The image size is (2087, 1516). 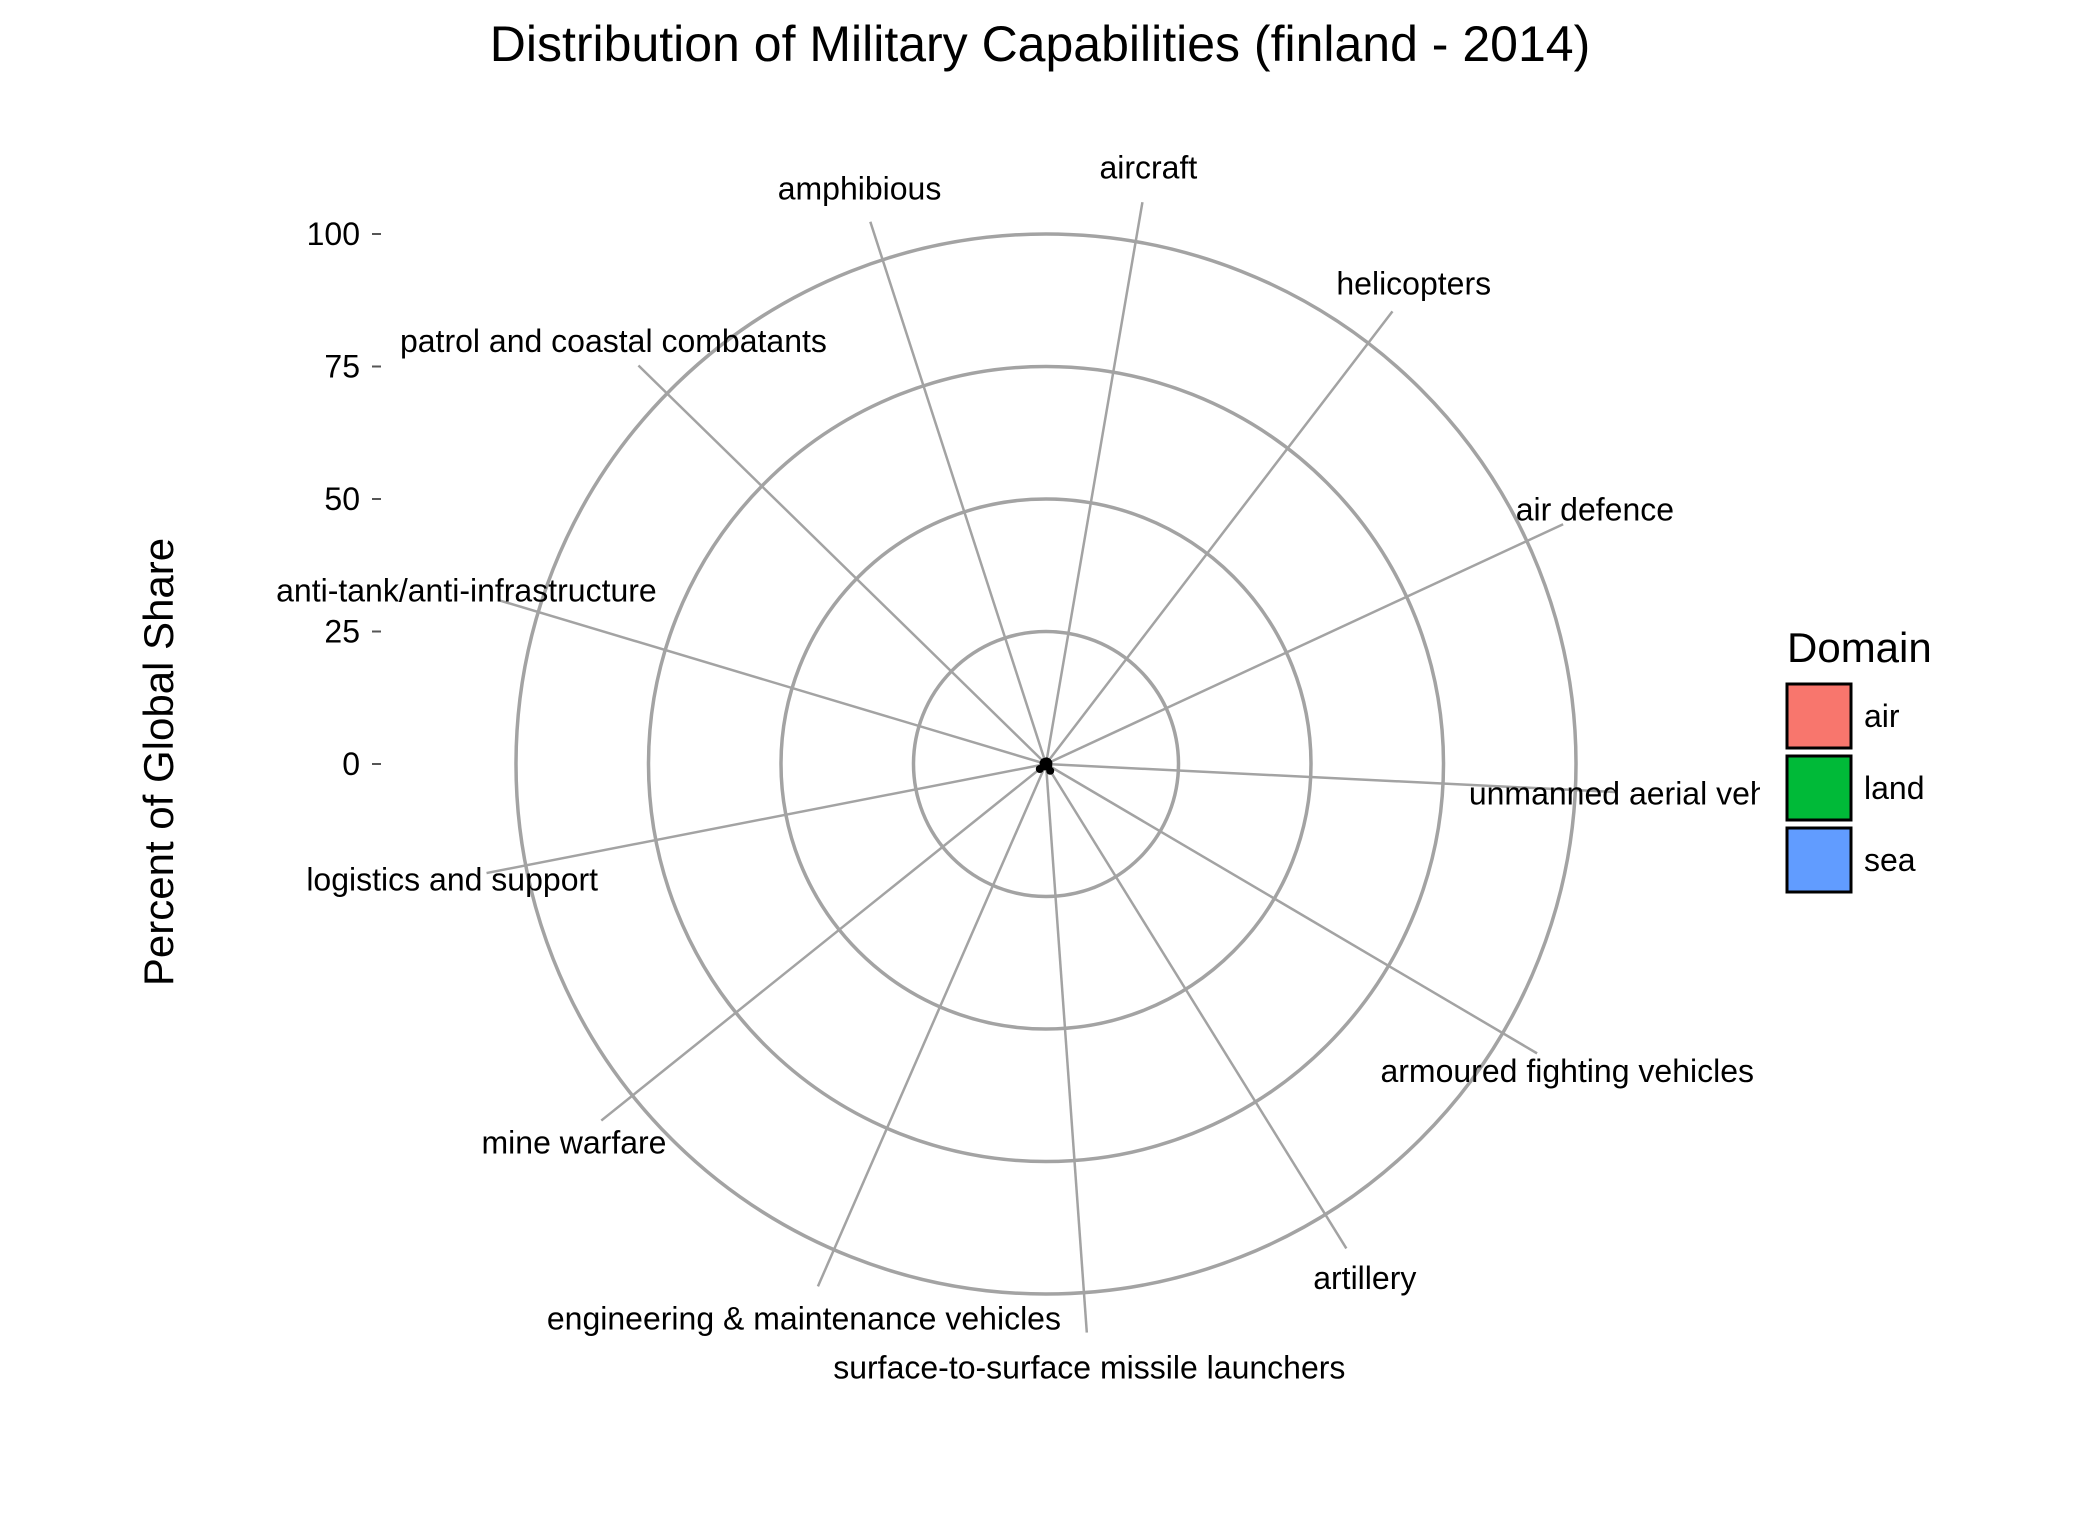 I want to click on legend-label-land: land, so click(x=1894, y=788).